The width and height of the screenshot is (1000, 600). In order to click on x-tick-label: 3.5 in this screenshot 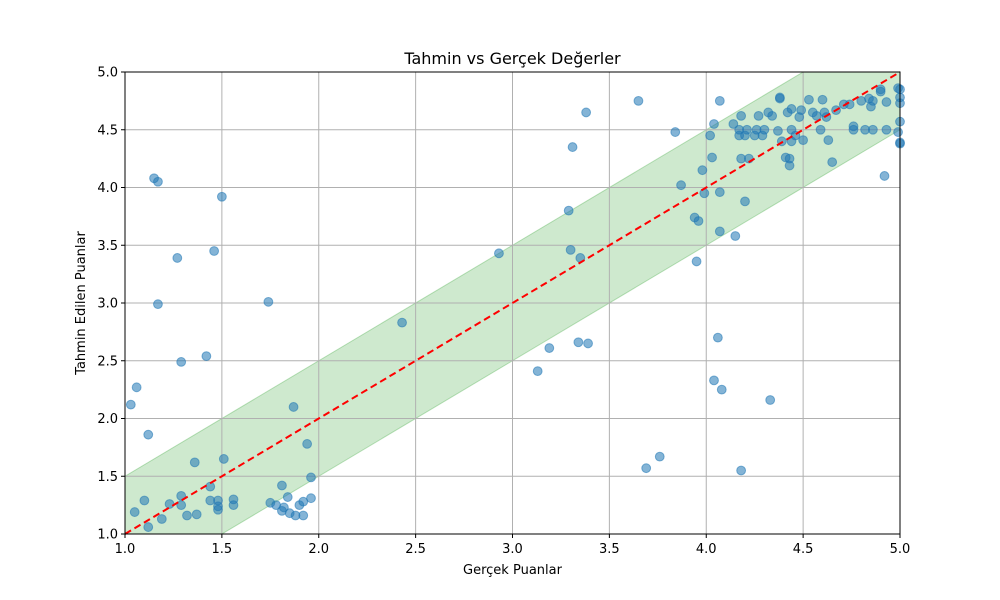, I will do `click(609, 549)`.